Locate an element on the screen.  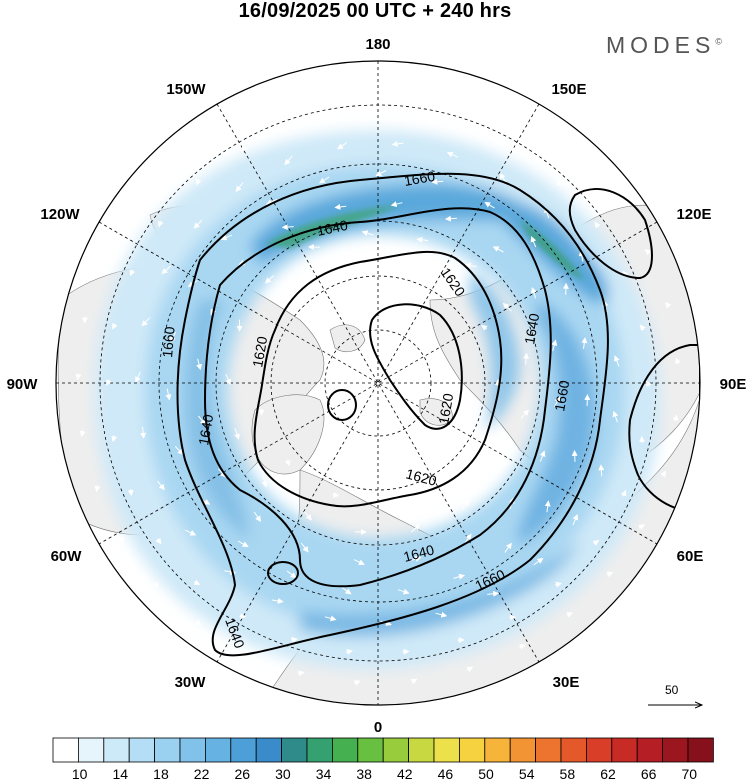
lon-label-120w: 120W is located at coordinates (60, 214).